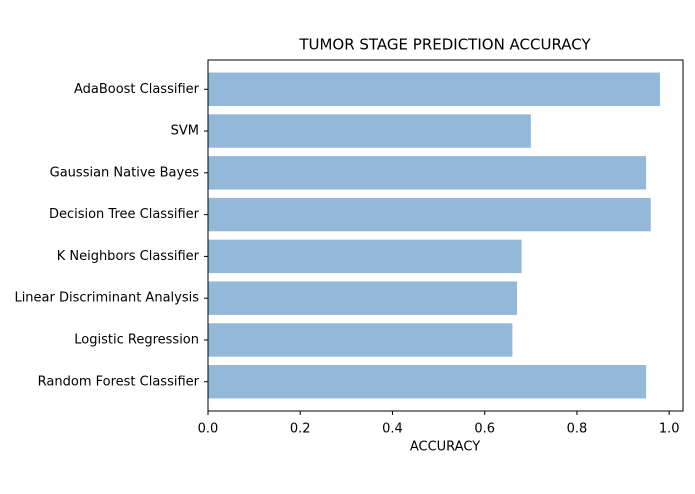 This screenshot has width=695, height=494. Describe the element at coordinates (392, 429) in the screenshot. I see `x-tick-label: 0.4` at that location.